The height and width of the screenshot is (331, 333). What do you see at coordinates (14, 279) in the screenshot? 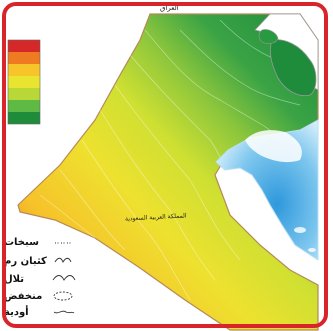
I see `legend-label-hills: تلال` at bounding box center [14, 279].